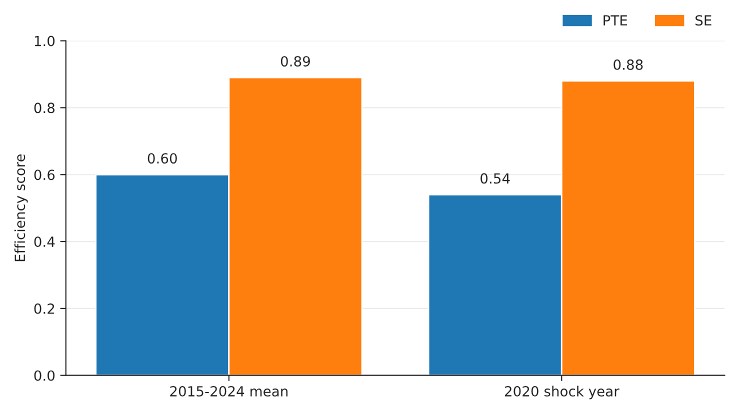 This screenshot has height=408, width=732. What do you see at coordinates (162, 158) in the screenshot?
I see `data-label: 0.60` at bounding box center [162, 158].